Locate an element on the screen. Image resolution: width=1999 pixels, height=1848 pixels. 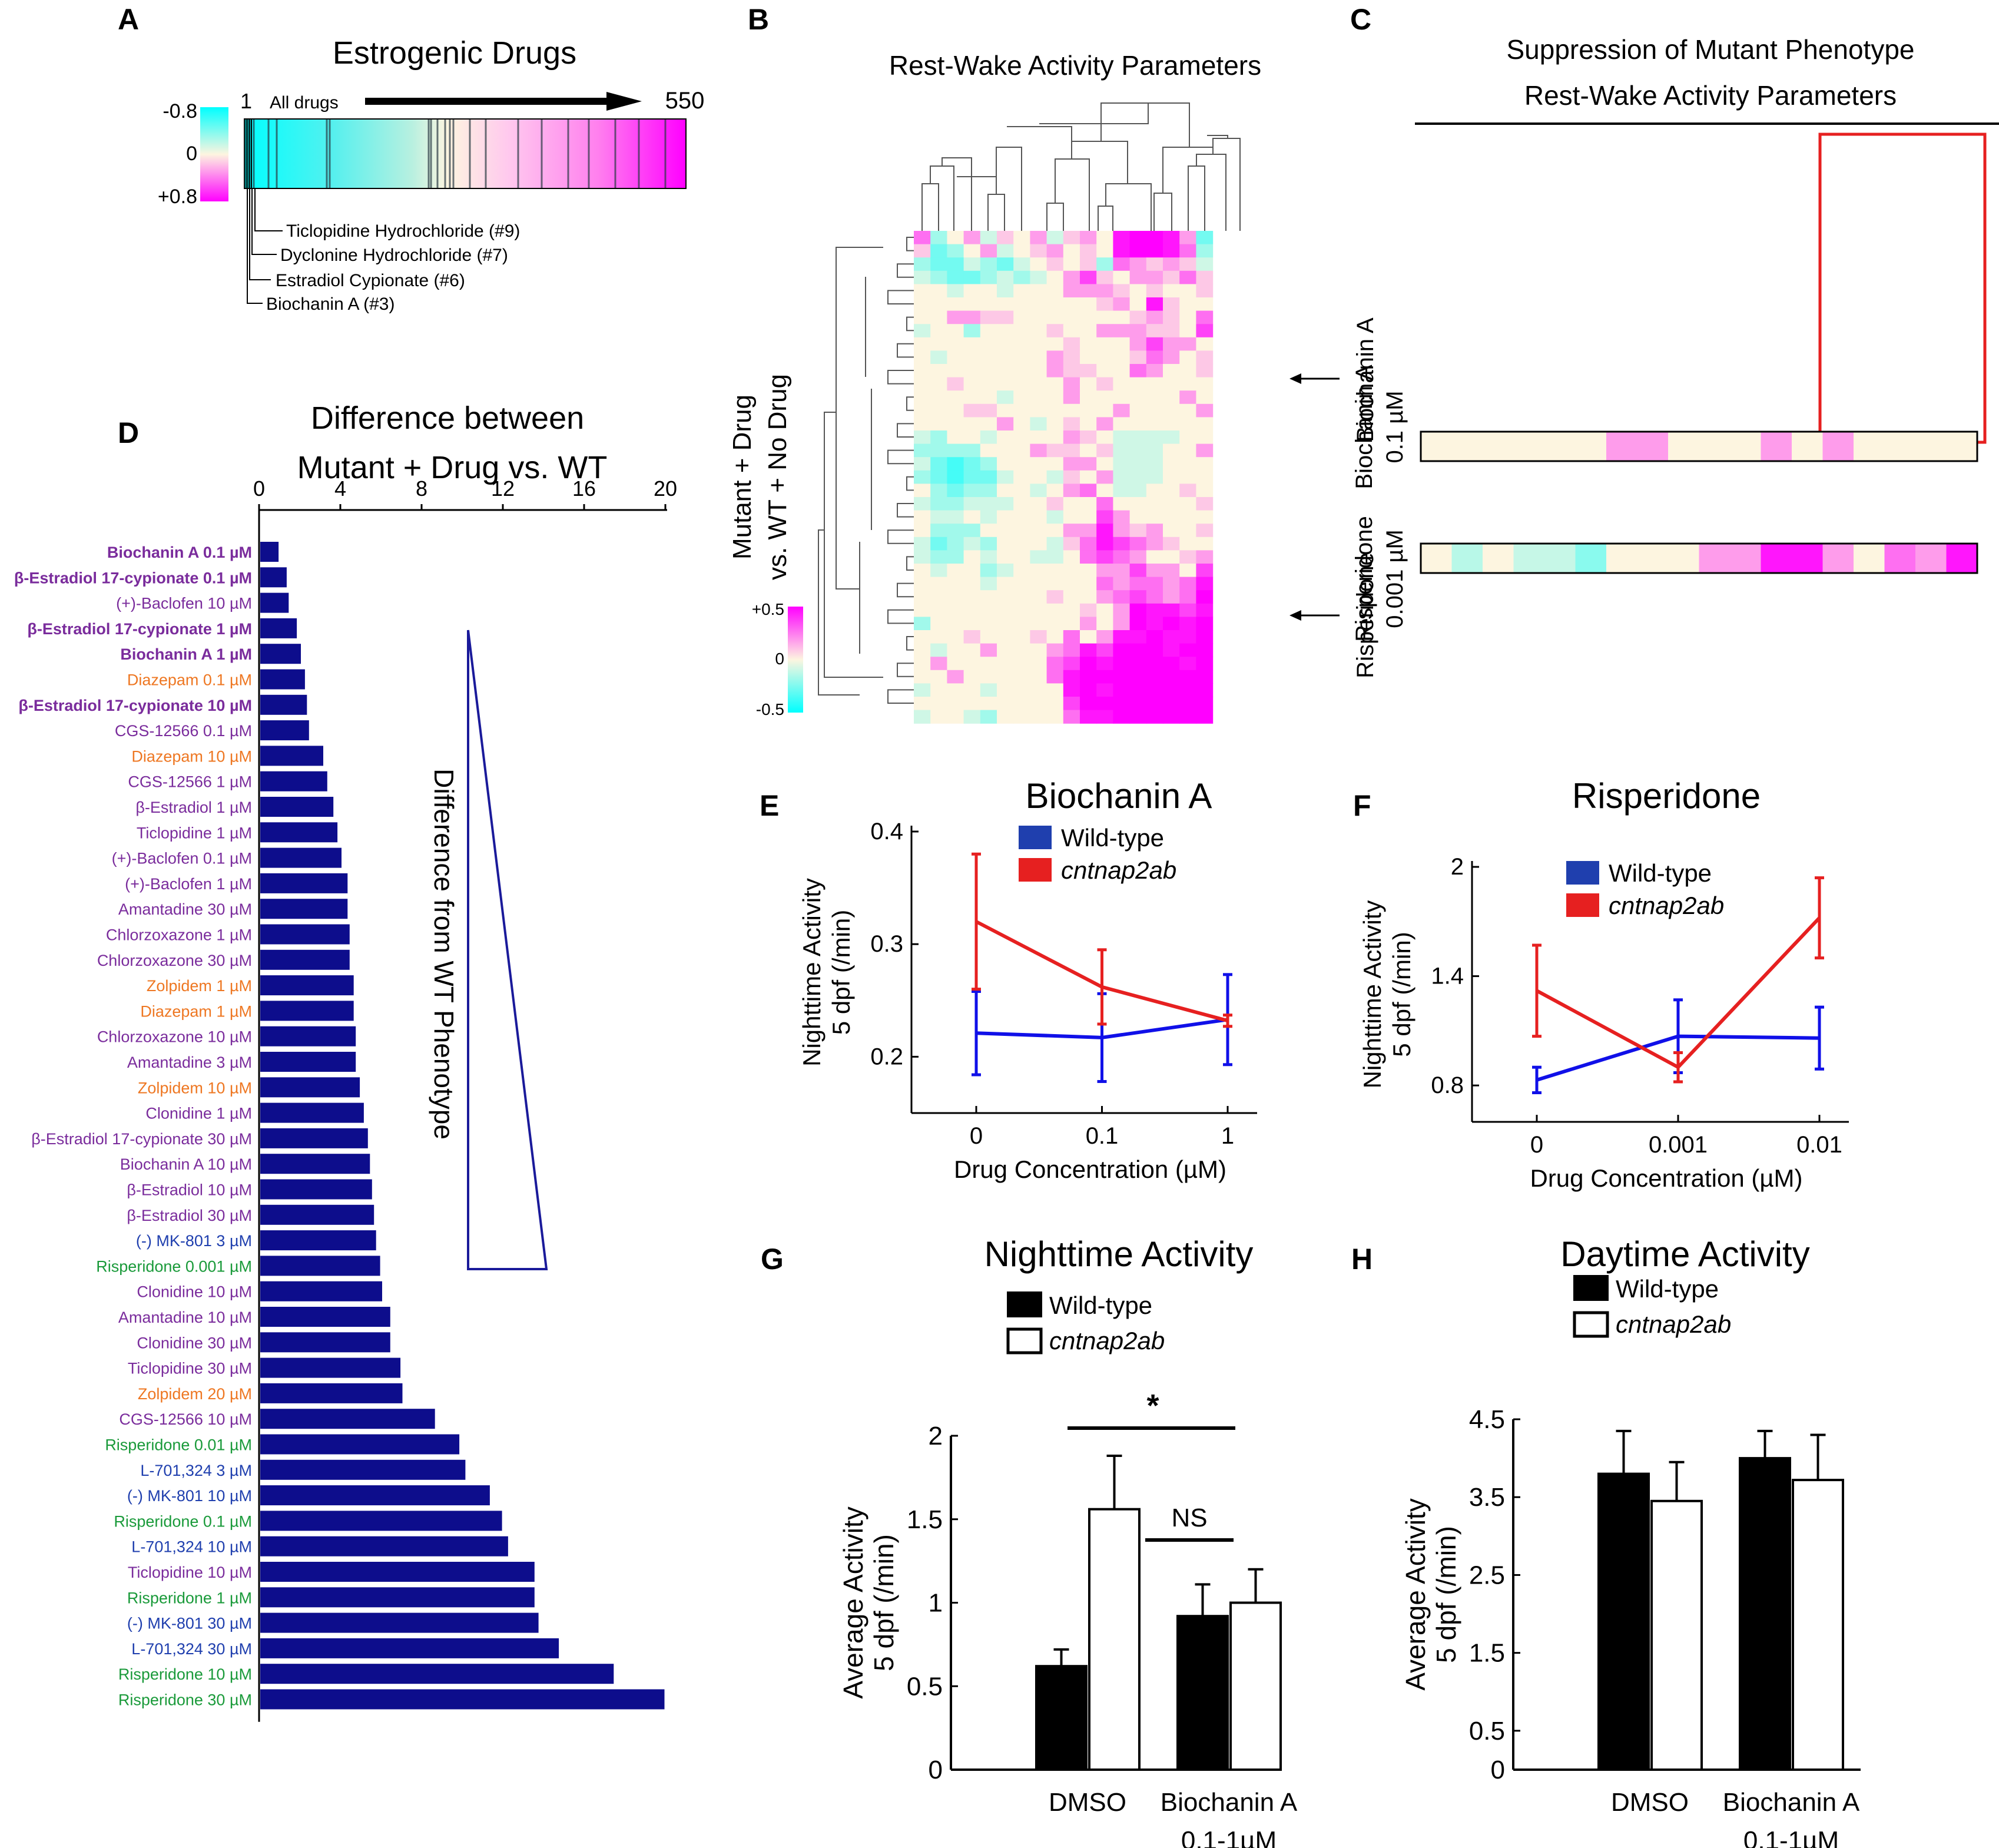
y-axis-label-1: Nighttime Activity is located at coordinates (1372, 994).